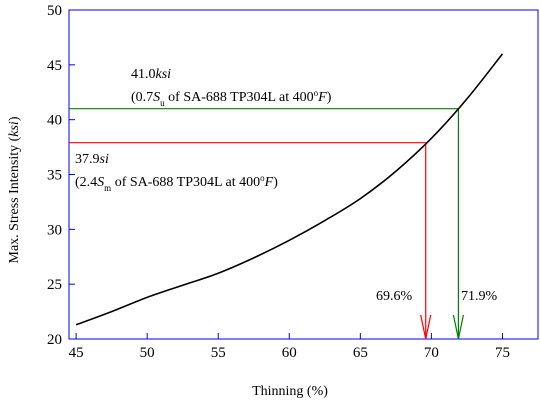  What do you see at coordinates (14, 199) in the screenshot?
I see `y-axis-label-pre: Max. Stress Intensity (` at bounding box center [14, 199].